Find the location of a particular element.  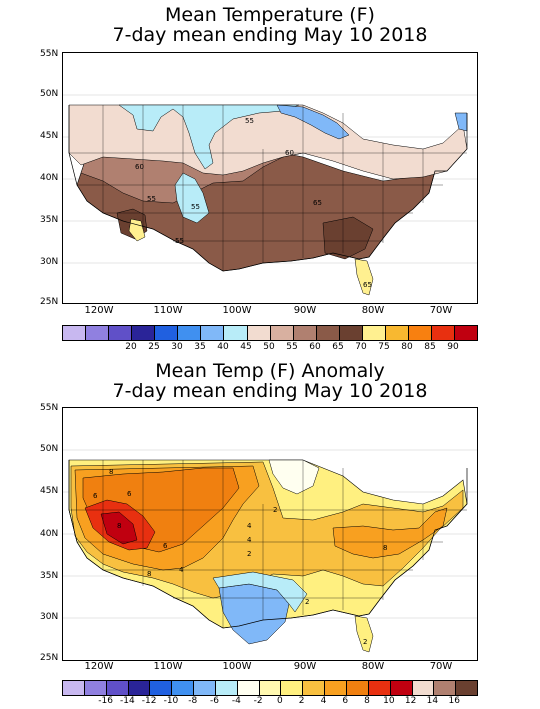

panel1-region-florida is located at coordinates (364, 277).